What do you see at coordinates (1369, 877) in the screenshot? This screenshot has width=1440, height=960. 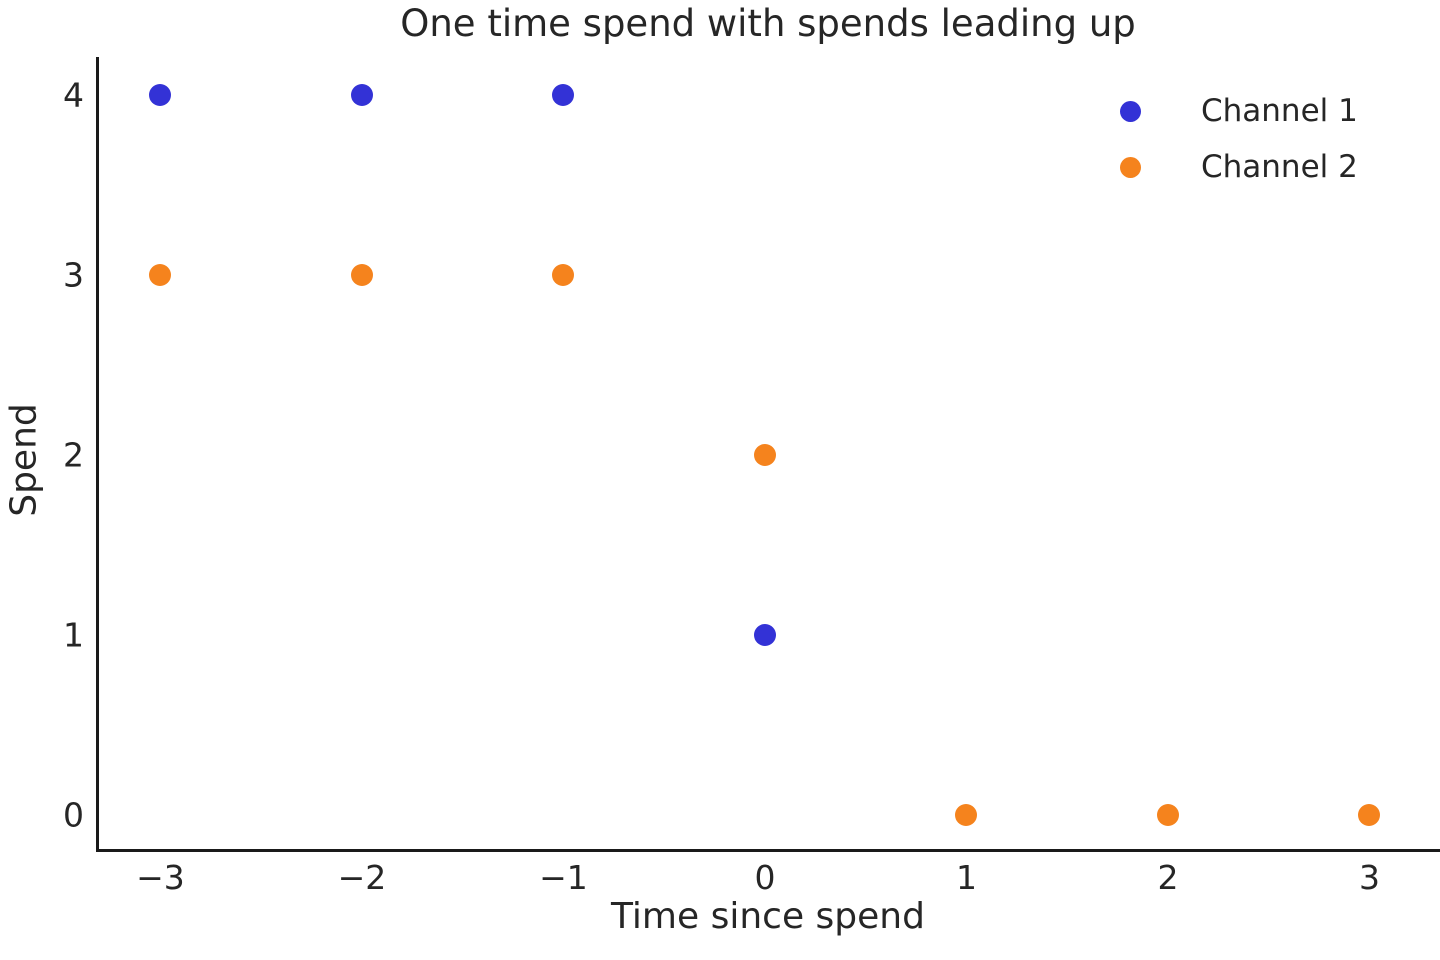 I see `x-tick-label: 3` at bounding box center [1369, 877].